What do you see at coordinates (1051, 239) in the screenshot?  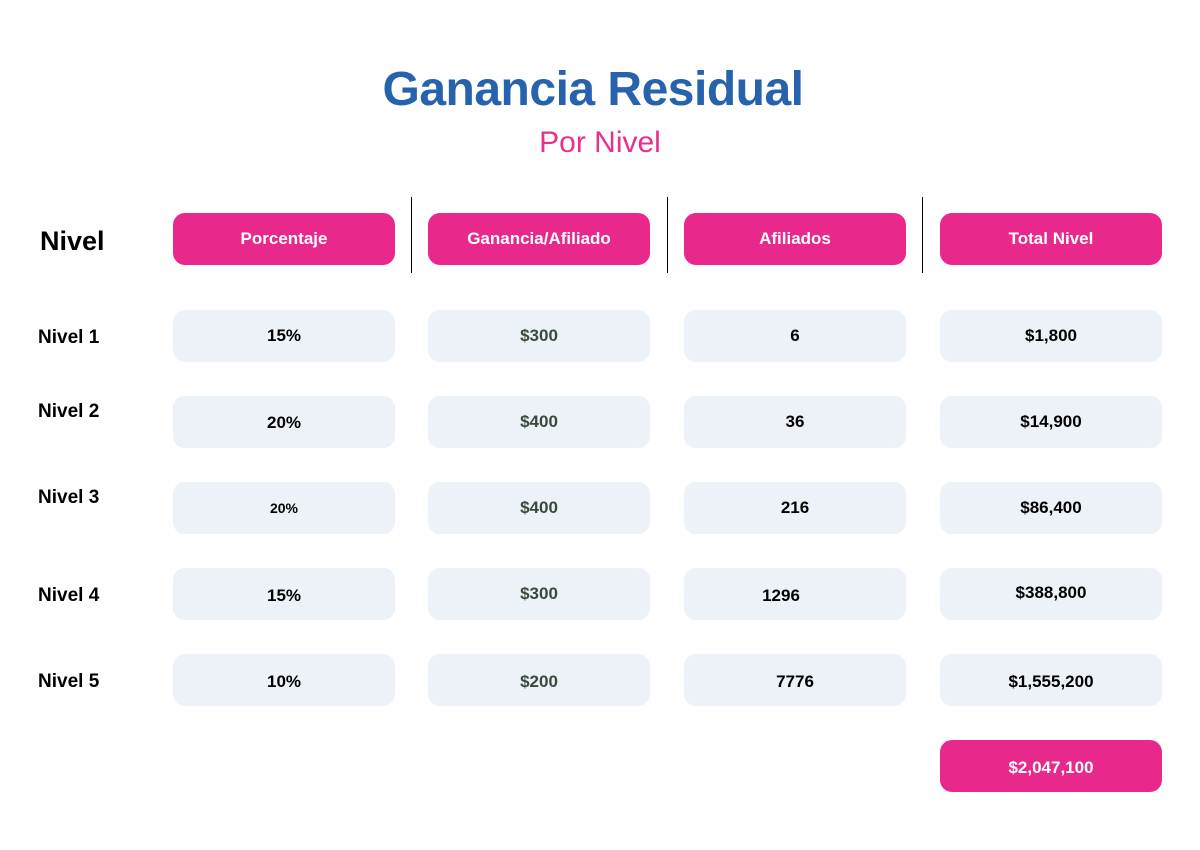 I see `header-total-nivel: Total Nivel` at bounding box center [1051, 239].